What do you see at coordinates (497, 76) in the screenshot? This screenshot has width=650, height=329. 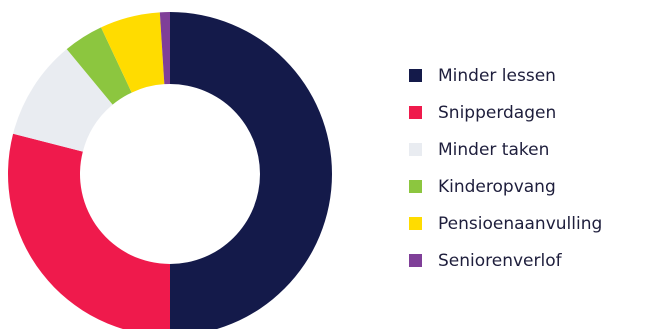 I see `legend-label-1: Minder lessen` at bounding box center [497, 76].